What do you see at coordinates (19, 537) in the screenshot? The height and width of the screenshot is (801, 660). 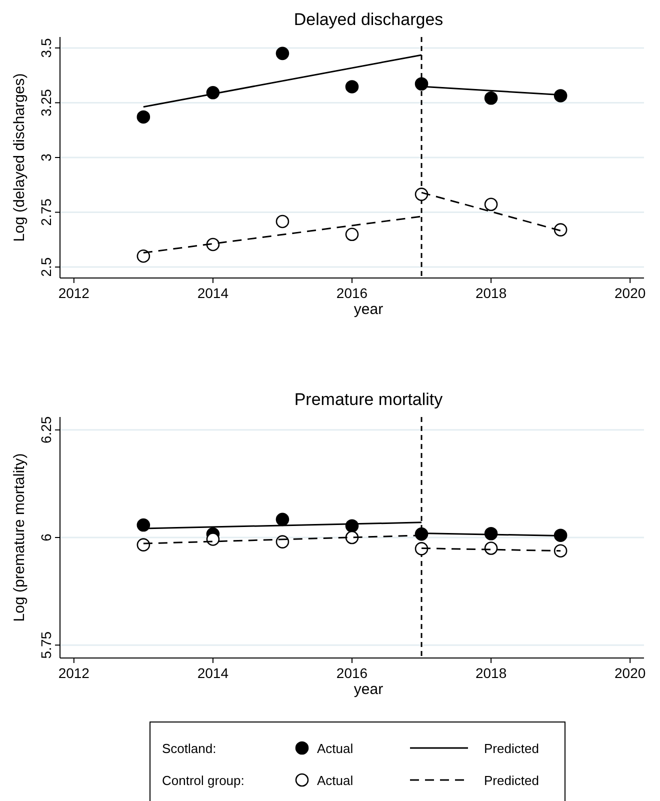 I see `y-axis-title: Log (premature mortality)` at bounding box center [19, 537].